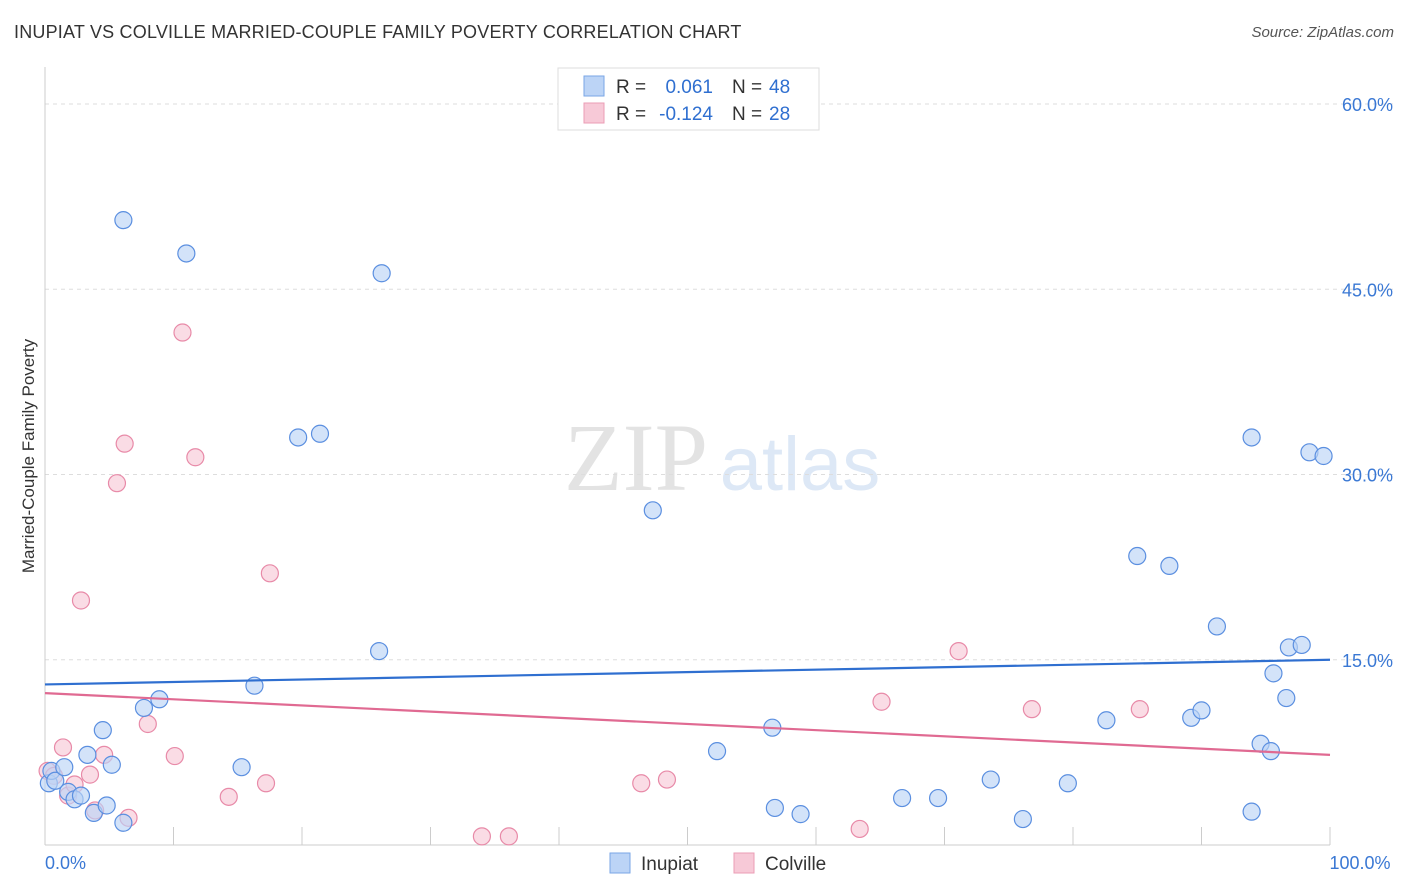 The height and width of the screenshot is (892, 1406). Describe the element at coordinates (744, 863) in the screenshot. I see `legend-swatch-colville` at that location.